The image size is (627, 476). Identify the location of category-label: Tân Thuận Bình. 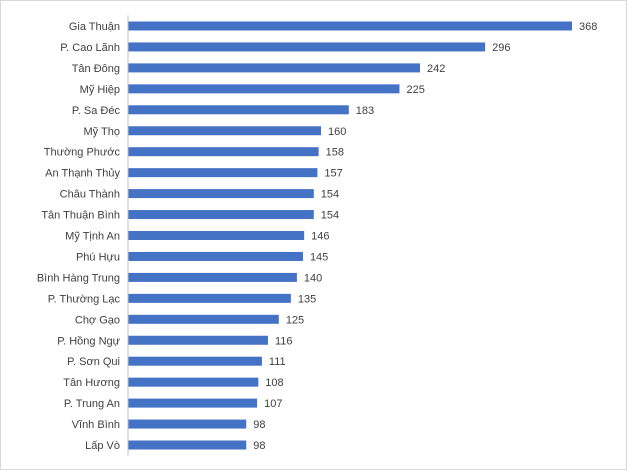
(80, 216).